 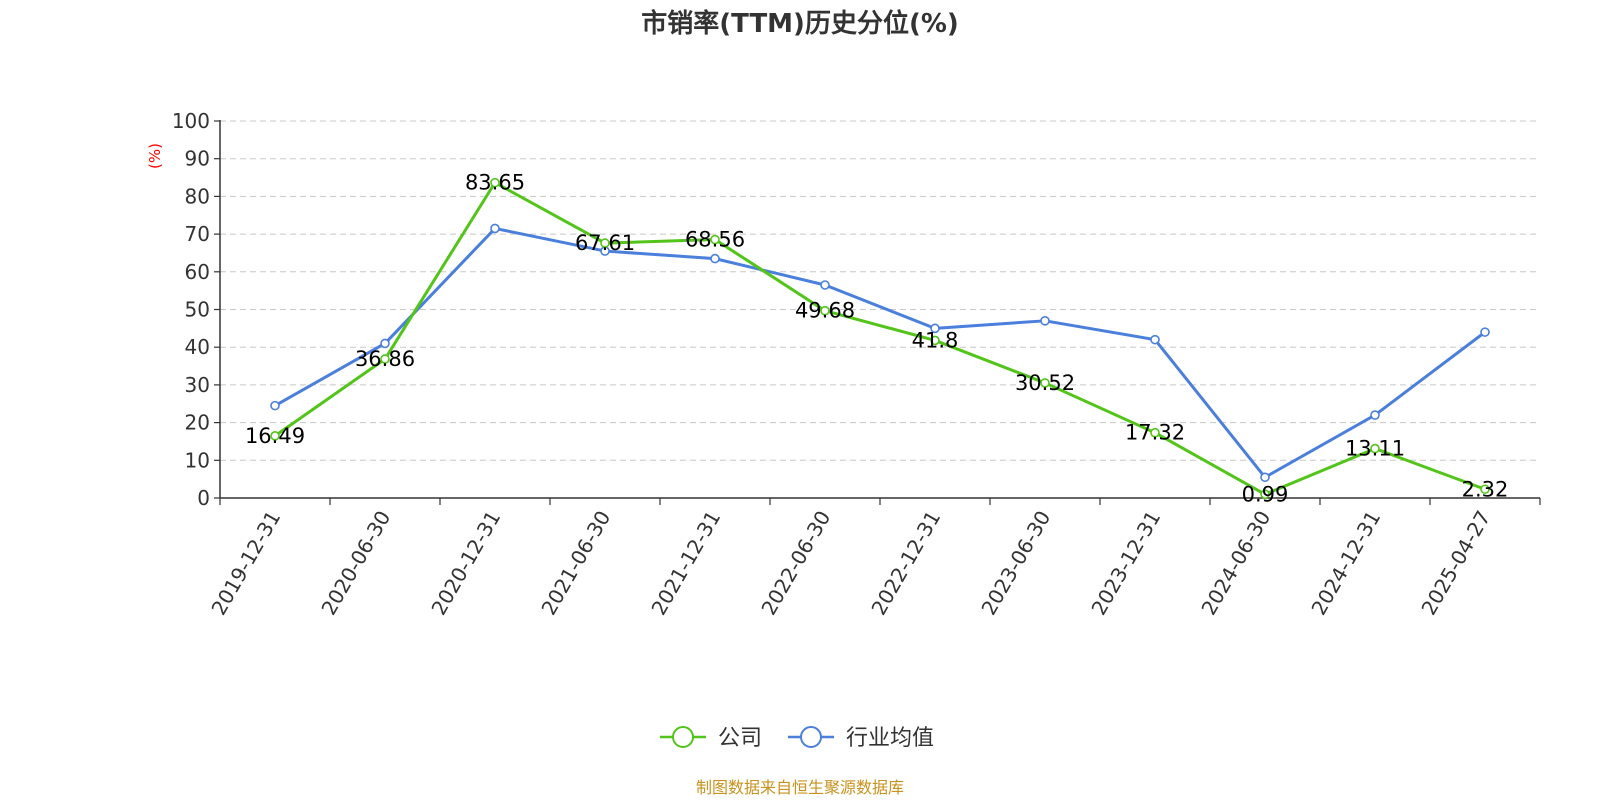 I want to click on y-tick-label-90: 90, so click(x=197, y=159).